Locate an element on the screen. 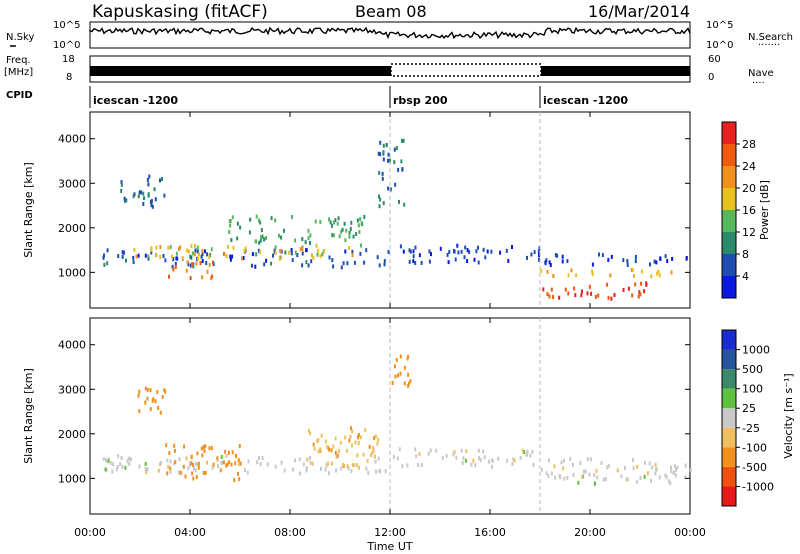  ytick-label: 1000 is located at coordinates (72, 478).